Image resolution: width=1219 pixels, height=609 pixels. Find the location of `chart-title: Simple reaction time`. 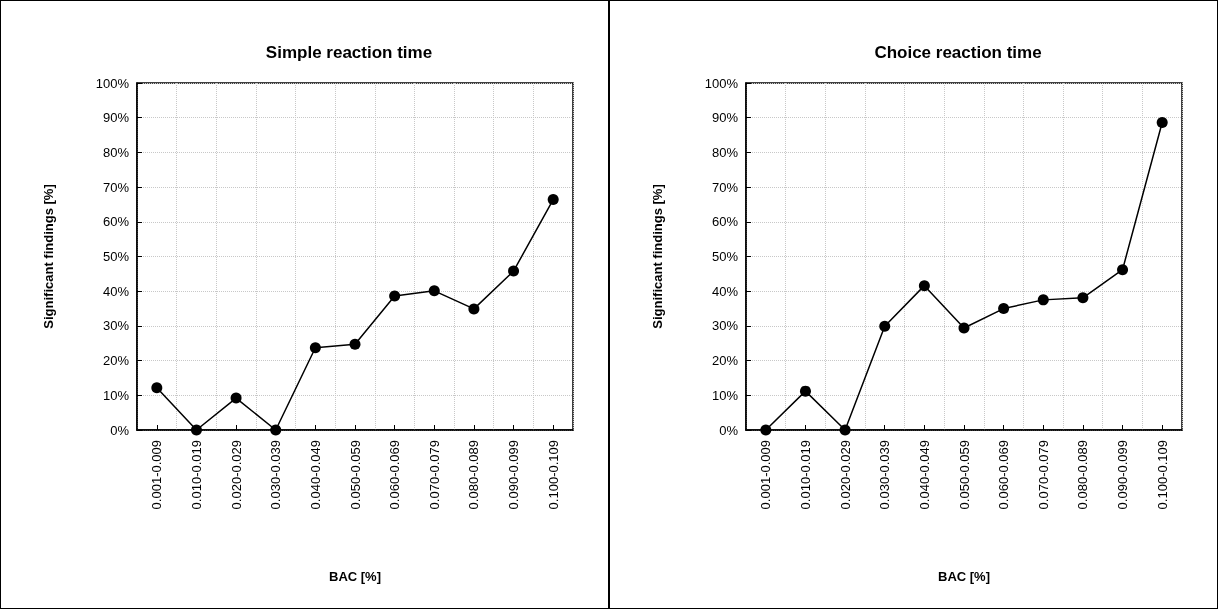

chart-title: Simple reaction time is located at coordinates (349, 52).